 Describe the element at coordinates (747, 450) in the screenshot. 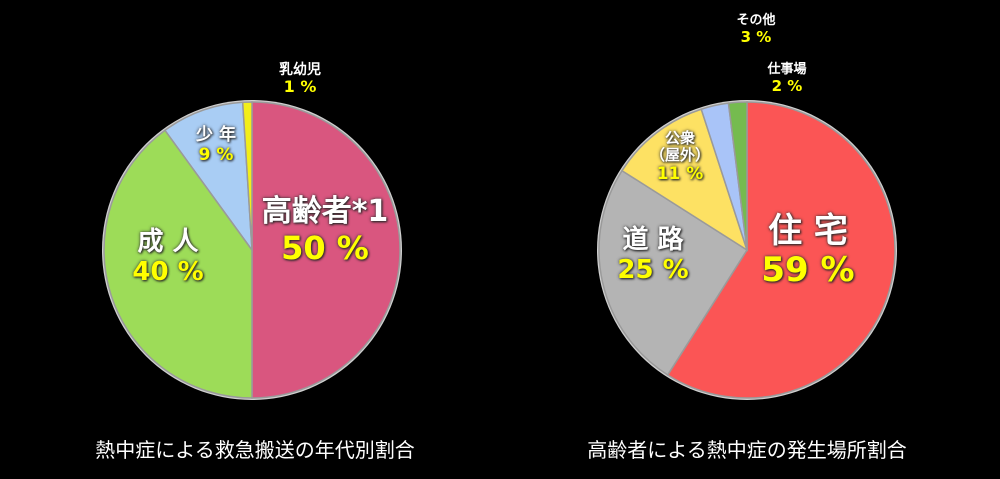

I see `right-chart-caption: 高齢者による熱中症の発生場所割合` at that location.